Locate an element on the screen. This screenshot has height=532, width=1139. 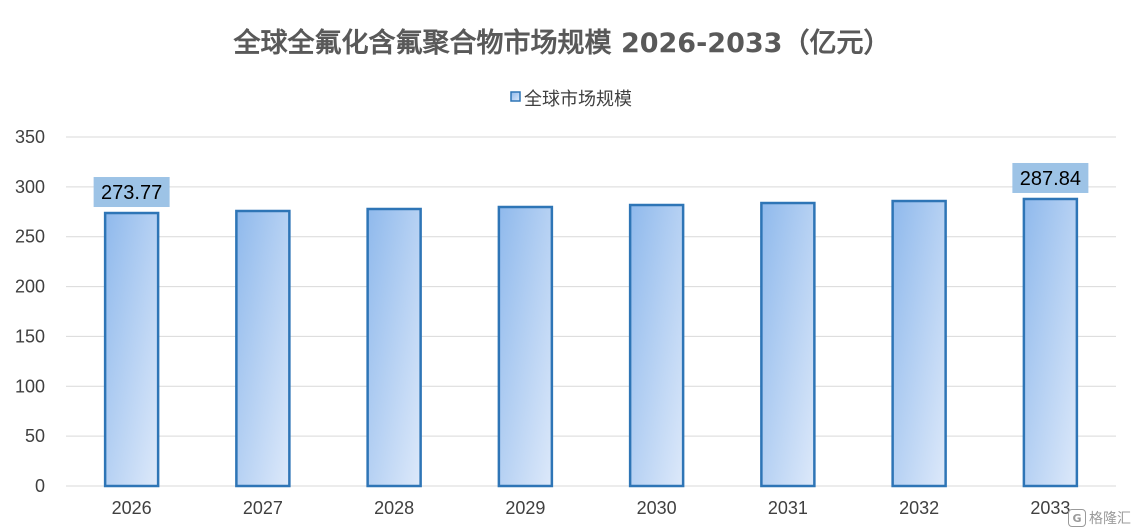
y-tick-label: 50 is located at coordinates (35, 436).